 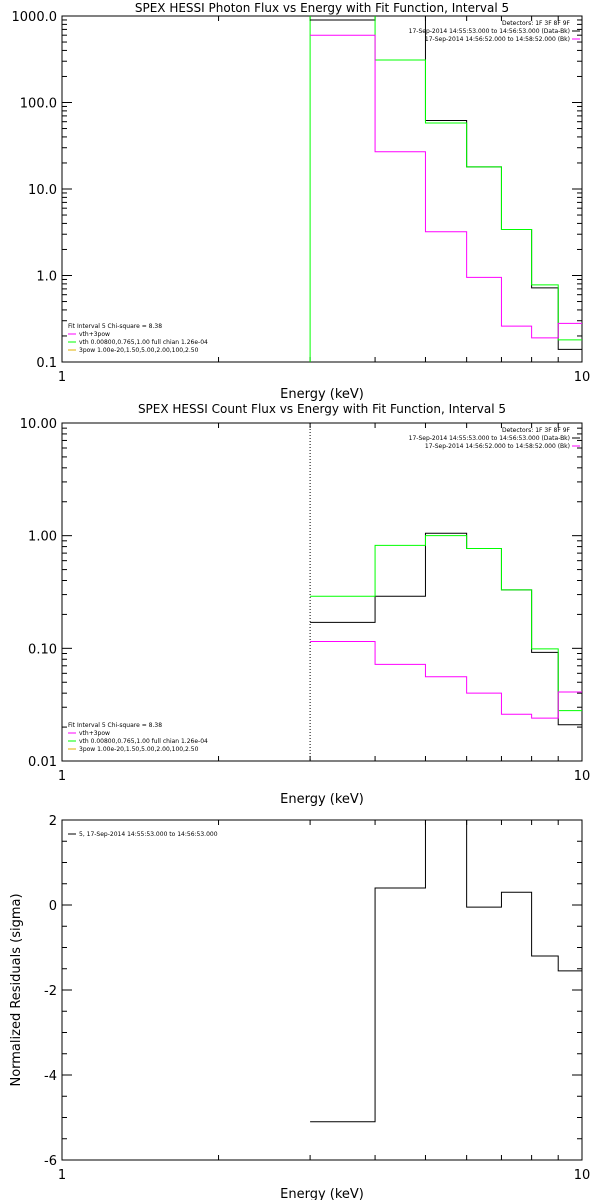 I want to click on y-tick-label: -4, so click(x=50, y=1076).